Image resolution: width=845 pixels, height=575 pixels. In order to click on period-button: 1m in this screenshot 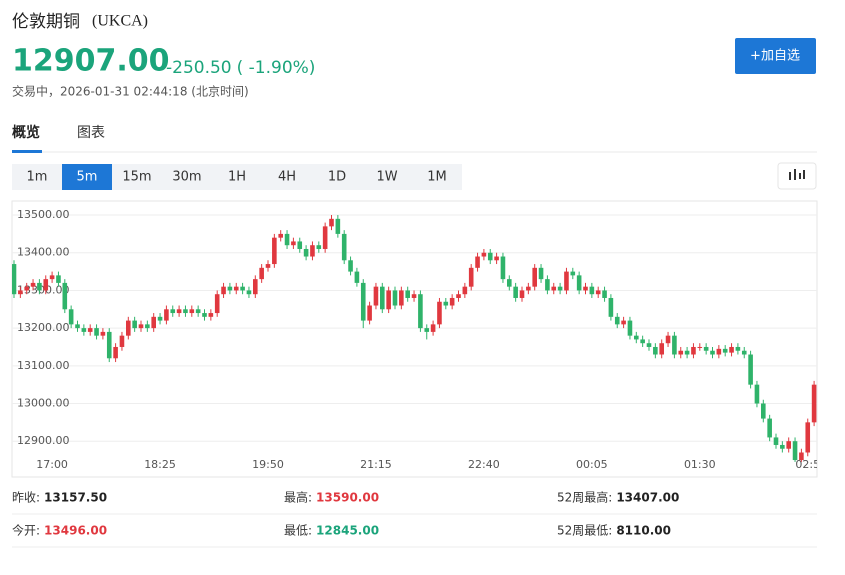, I will do `click(37, 177)`.